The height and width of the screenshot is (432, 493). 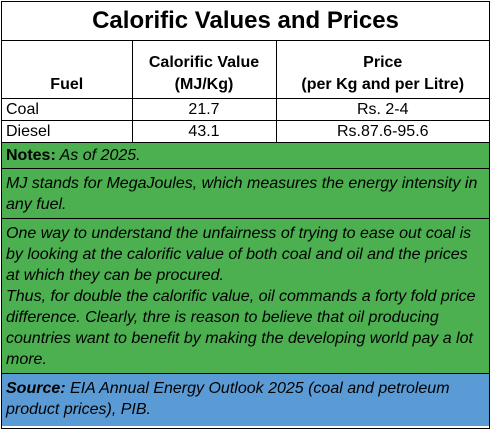 I want to click on notes-date: Notes: As of 2025., so click(x=245, y=155).